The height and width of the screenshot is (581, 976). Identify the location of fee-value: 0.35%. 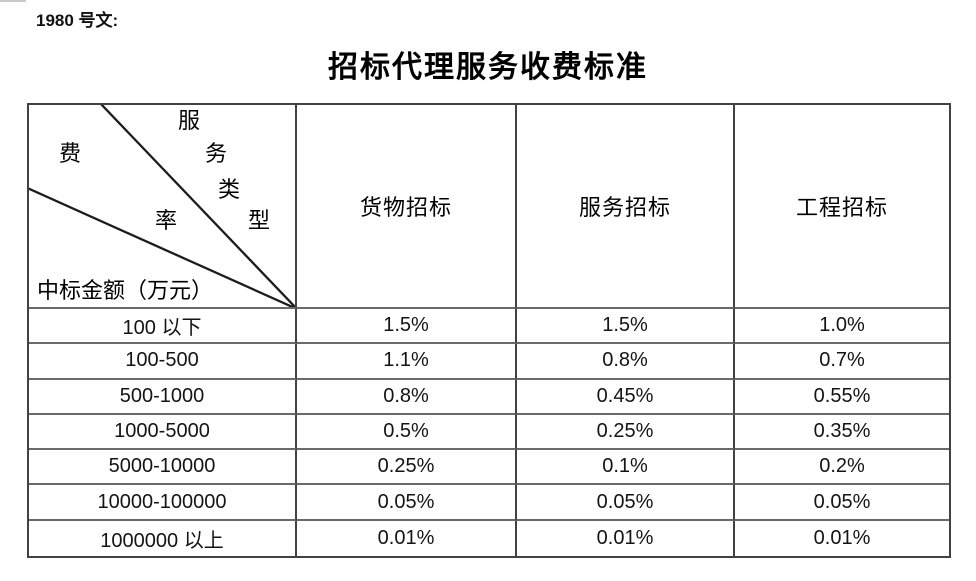
(842, 433).